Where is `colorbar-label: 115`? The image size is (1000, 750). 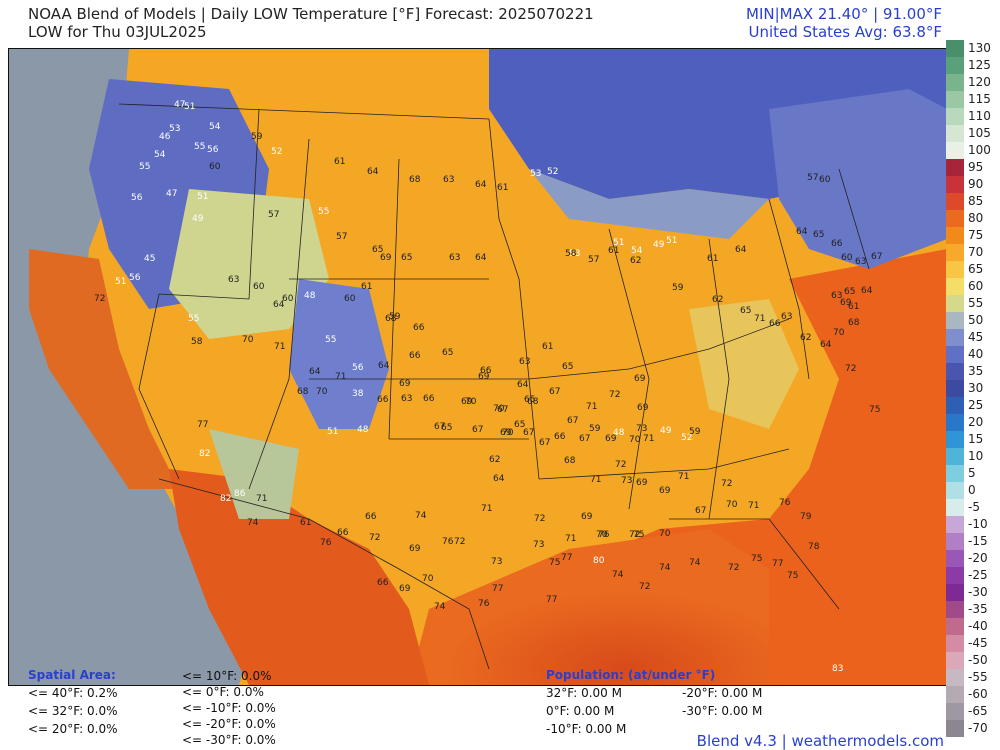 colorbar-label: 115 is located at coordinates (979, 99).